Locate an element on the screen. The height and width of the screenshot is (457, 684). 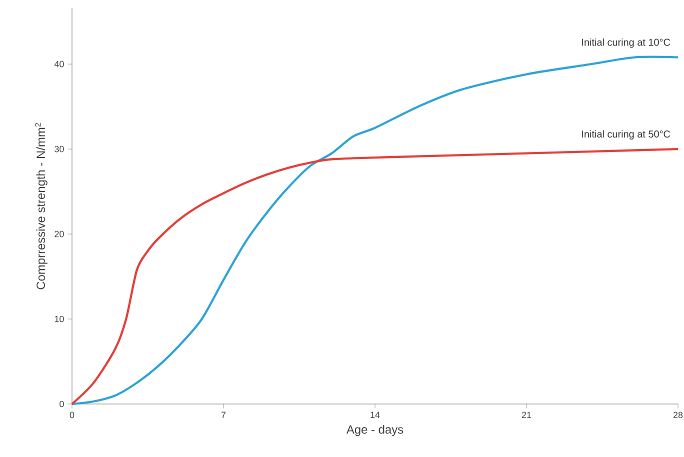
y-tick-label: 10 is located at coordinates (59, 319).